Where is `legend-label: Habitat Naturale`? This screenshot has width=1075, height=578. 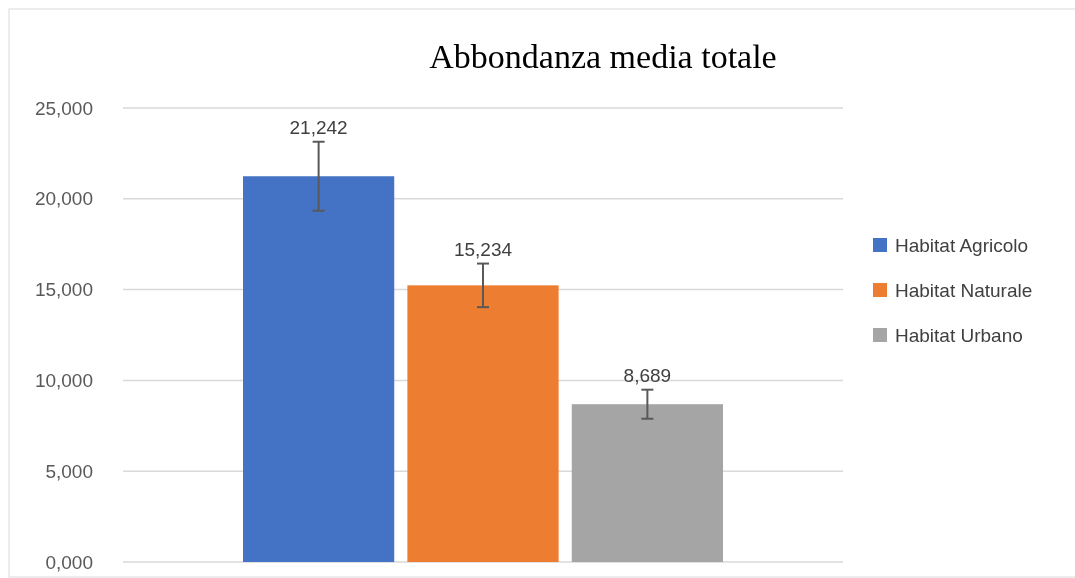 legend-label: Habitat Naturale is located at coordinates (964, 290).